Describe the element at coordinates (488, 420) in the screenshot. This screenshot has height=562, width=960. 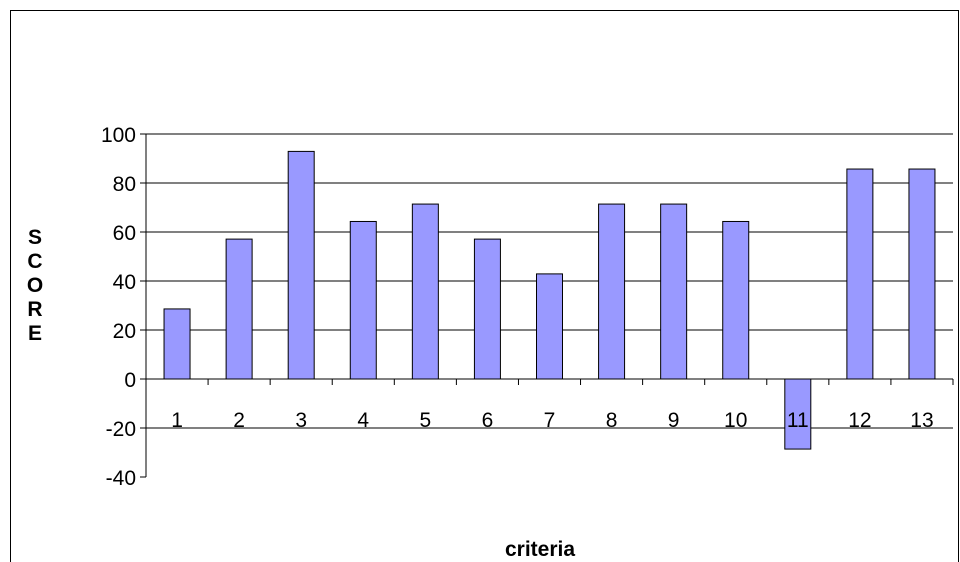
I see `x-tick-label: 6` at that location.